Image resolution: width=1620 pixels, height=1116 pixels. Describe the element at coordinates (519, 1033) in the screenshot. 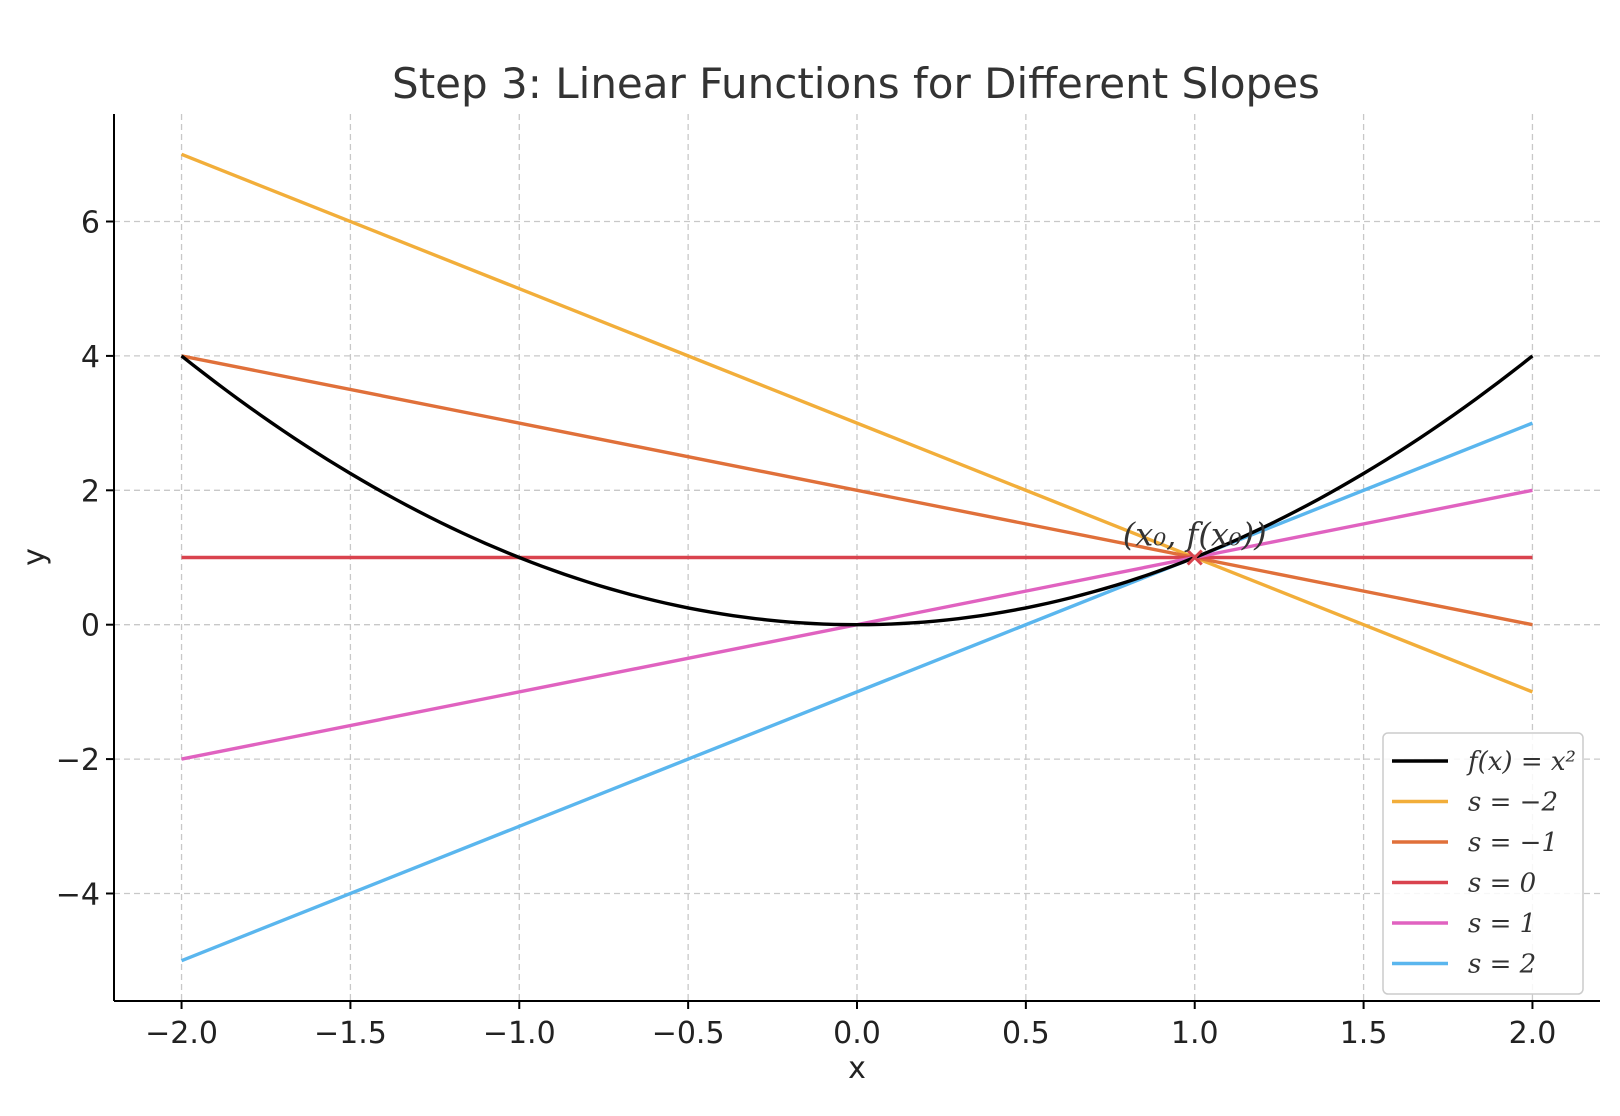

I see `x-tick-label: −1.0` at that location.